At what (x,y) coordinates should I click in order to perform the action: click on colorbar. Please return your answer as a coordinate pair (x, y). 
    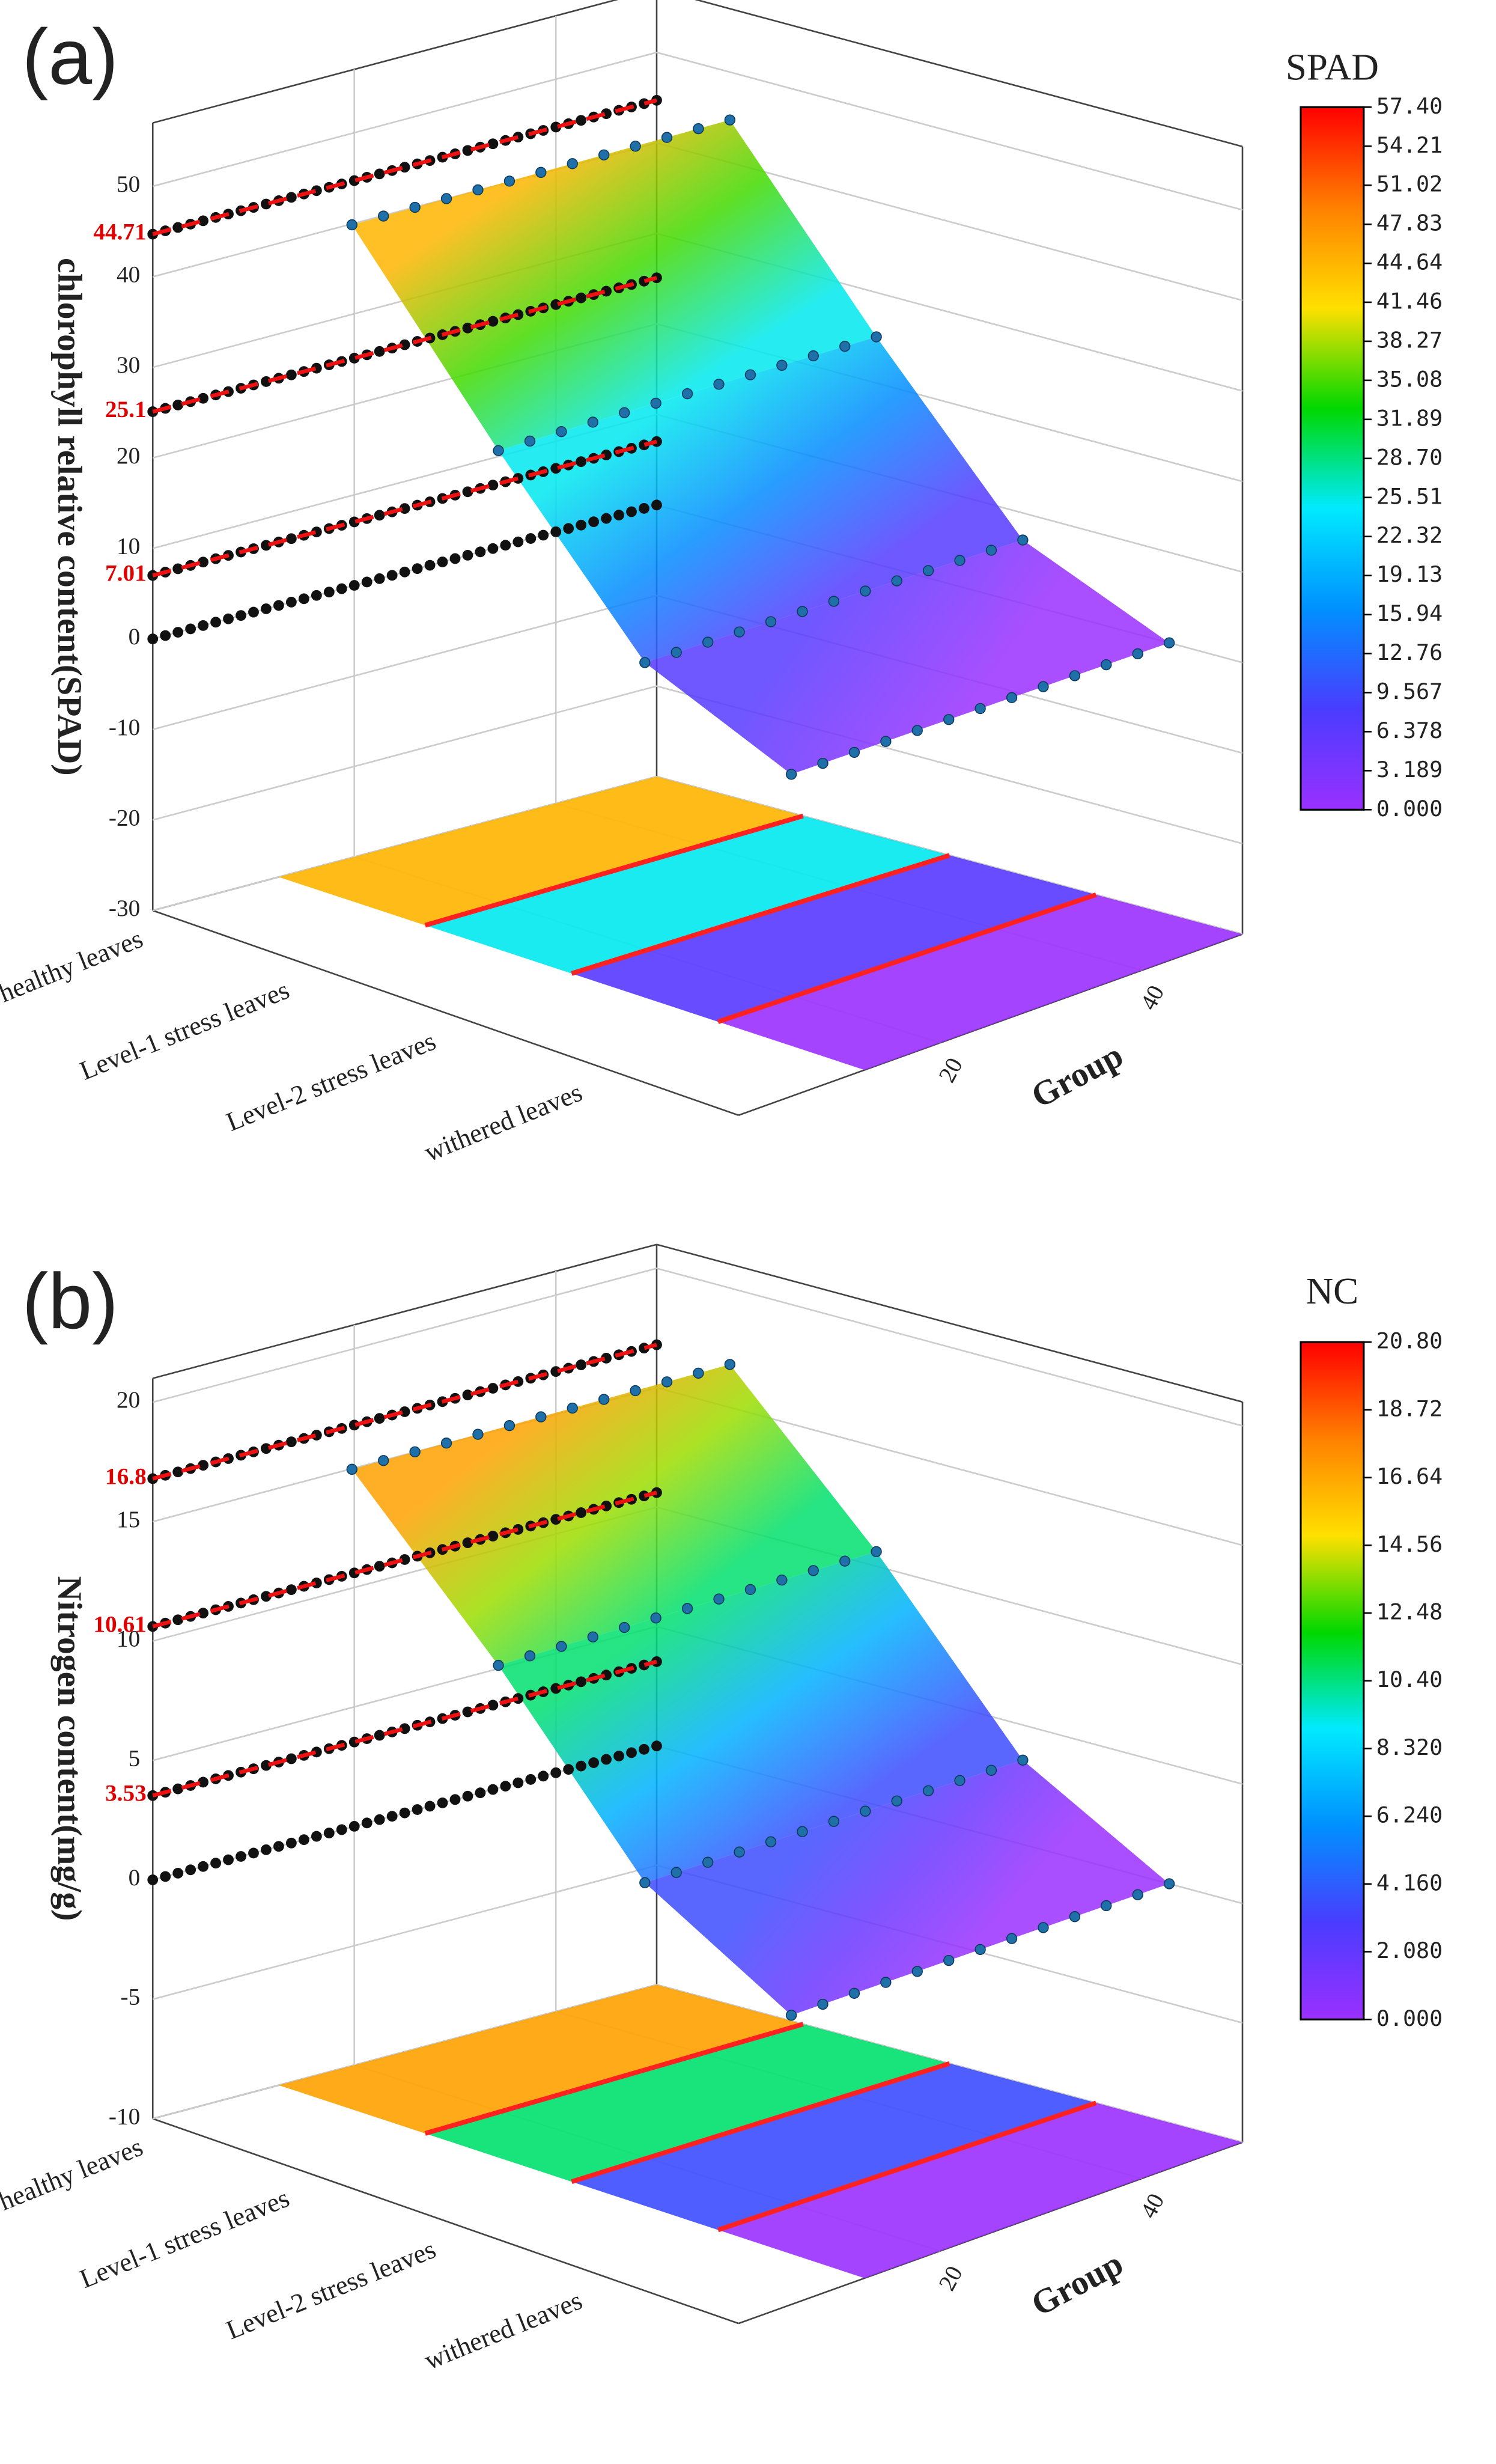
    Looking at the image, I should click on (1332, 458).